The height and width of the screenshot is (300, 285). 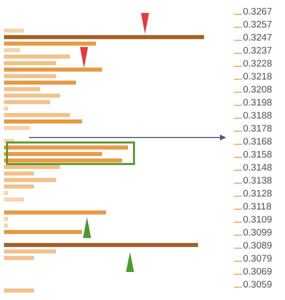 I want to click on y-tick-label: 0.3128, so click(x=257, y=194).